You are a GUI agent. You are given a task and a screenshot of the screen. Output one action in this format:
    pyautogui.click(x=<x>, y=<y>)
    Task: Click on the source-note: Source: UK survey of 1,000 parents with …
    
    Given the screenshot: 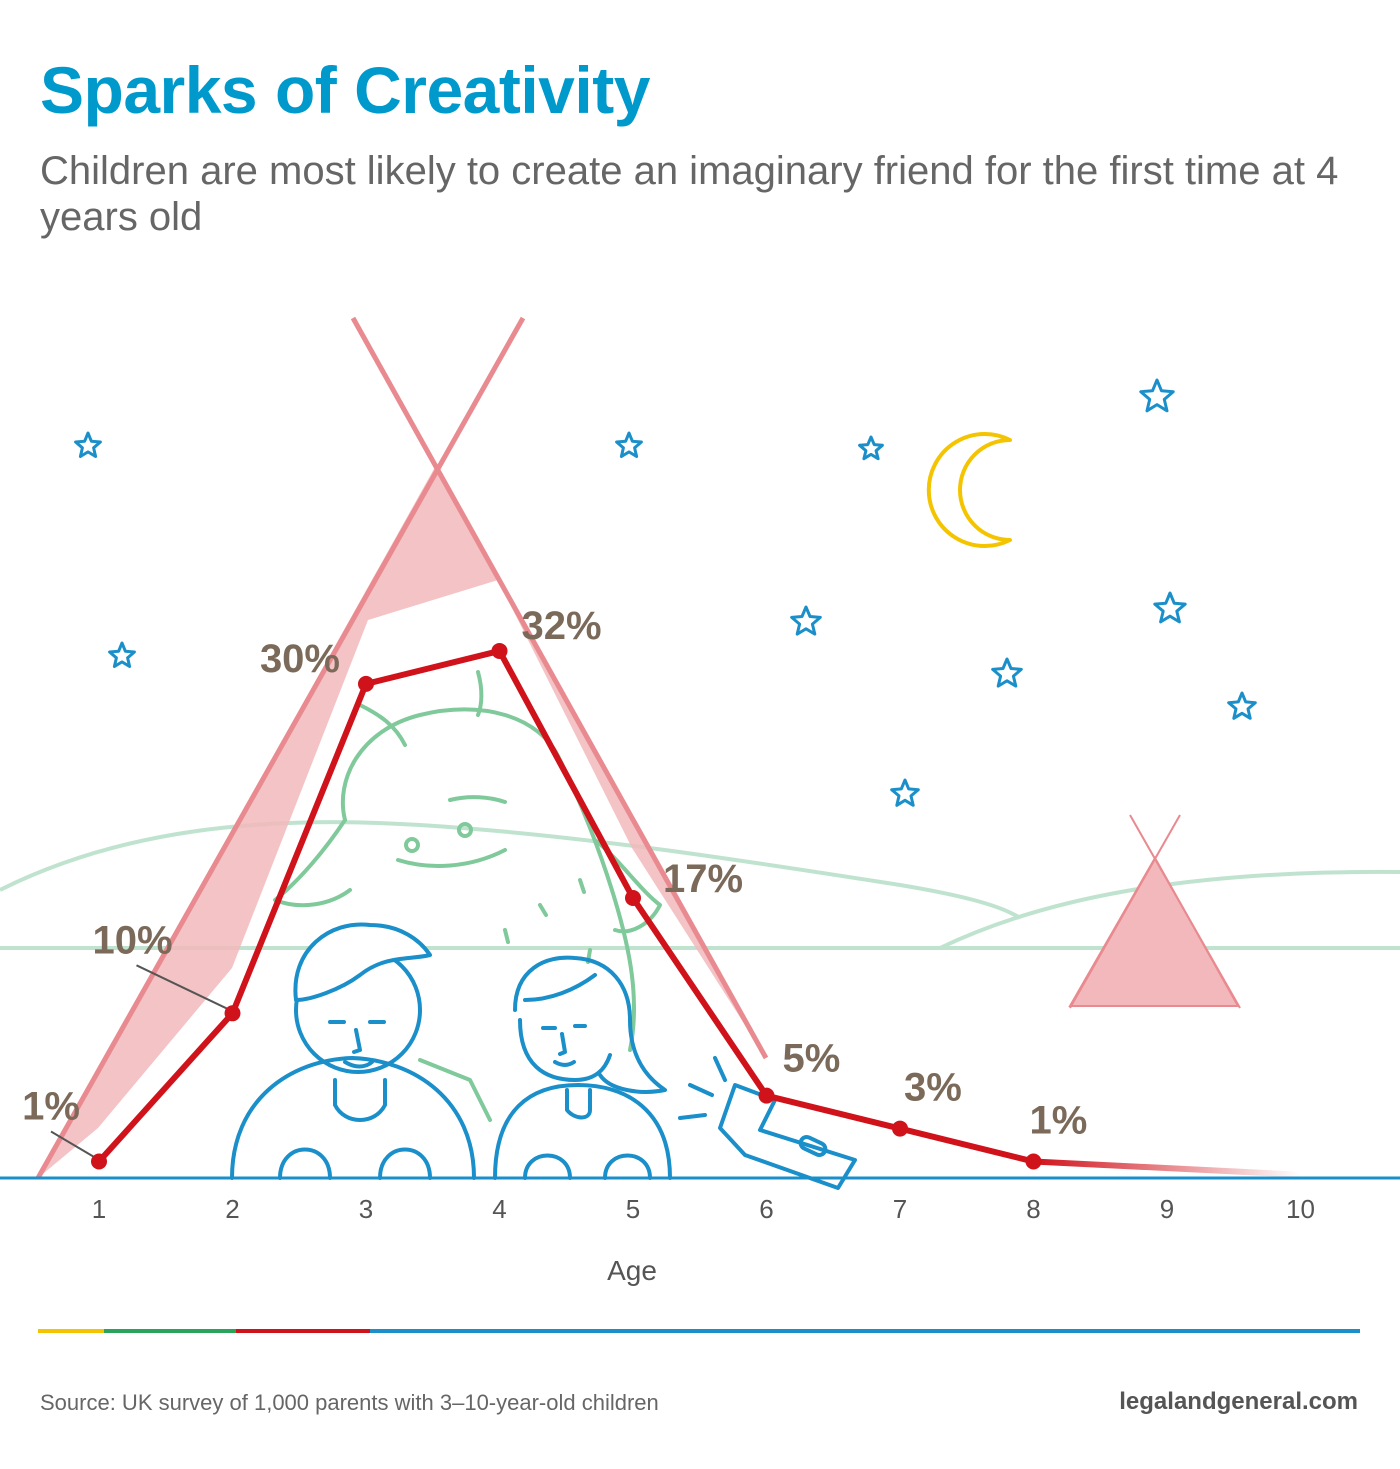 What is the action you would take?
    pyautogui.click(x=349, y=1402)
    